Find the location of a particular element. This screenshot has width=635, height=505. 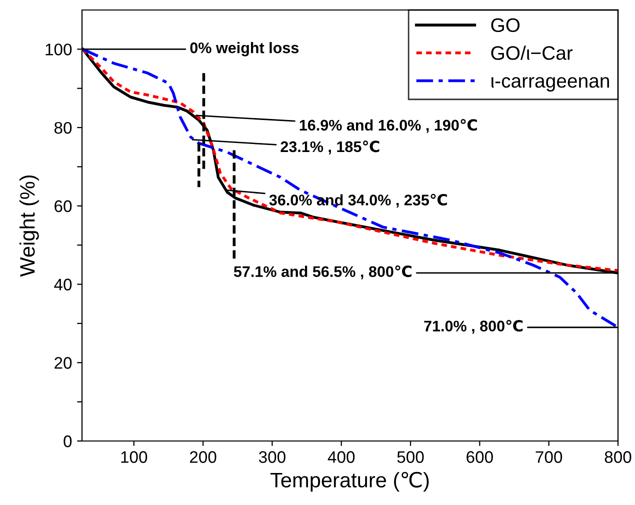

x-tick-label: 100 is located at coordinates (134, 457).